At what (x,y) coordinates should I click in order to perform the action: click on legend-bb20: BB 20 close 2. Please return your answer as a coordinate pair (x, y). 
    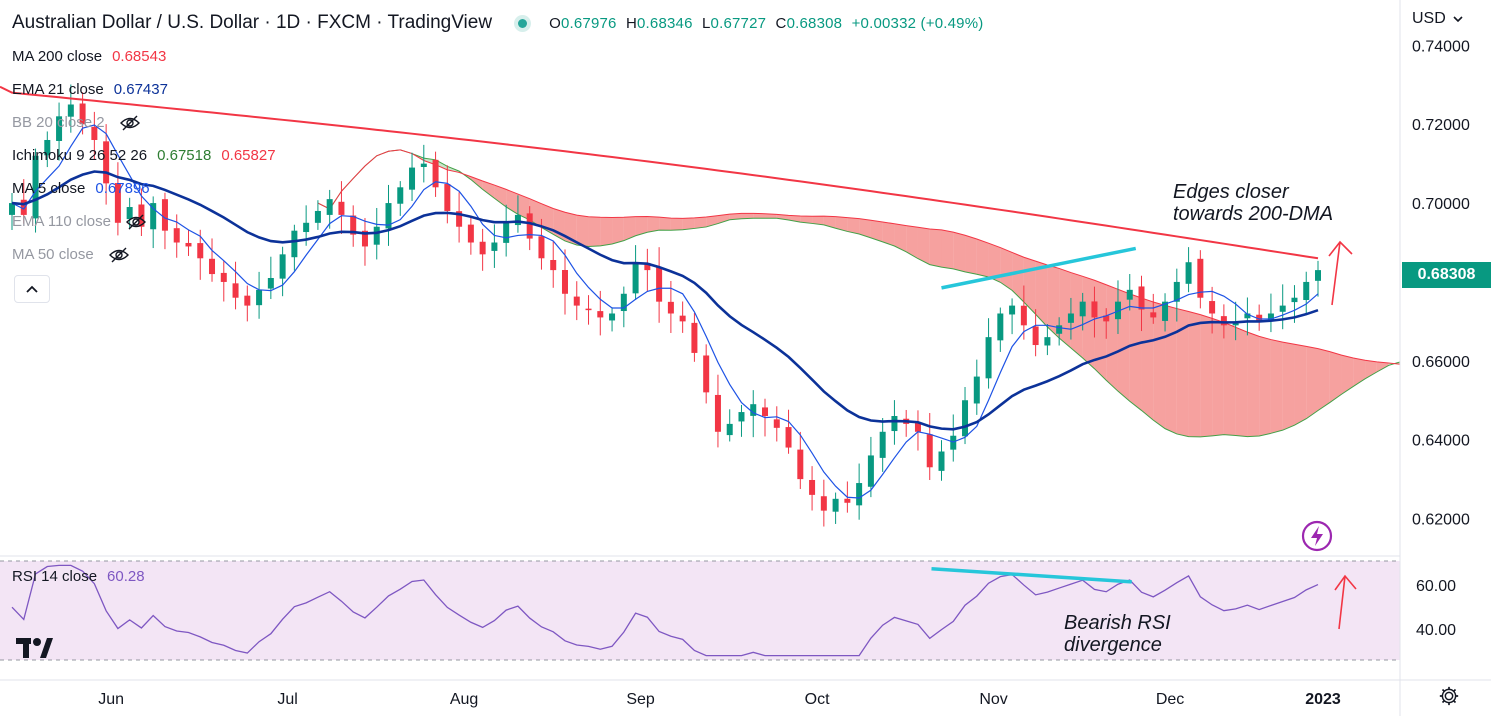
    Looking at the image, I should click on (76, 122).